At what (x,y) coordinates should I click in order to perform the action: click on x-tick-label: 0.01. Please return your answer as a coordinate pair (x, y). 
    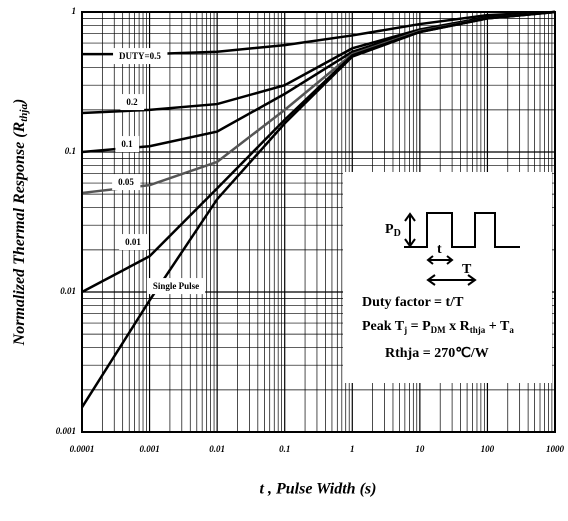
    Looking at the image, I should click on (217, 449).